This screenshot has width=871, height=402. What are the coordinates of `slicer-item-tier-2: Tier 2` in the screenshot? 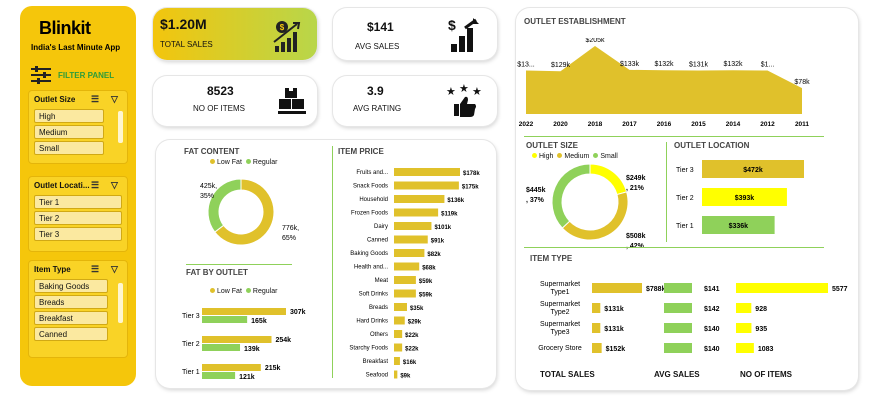 It's located at (78, 218).